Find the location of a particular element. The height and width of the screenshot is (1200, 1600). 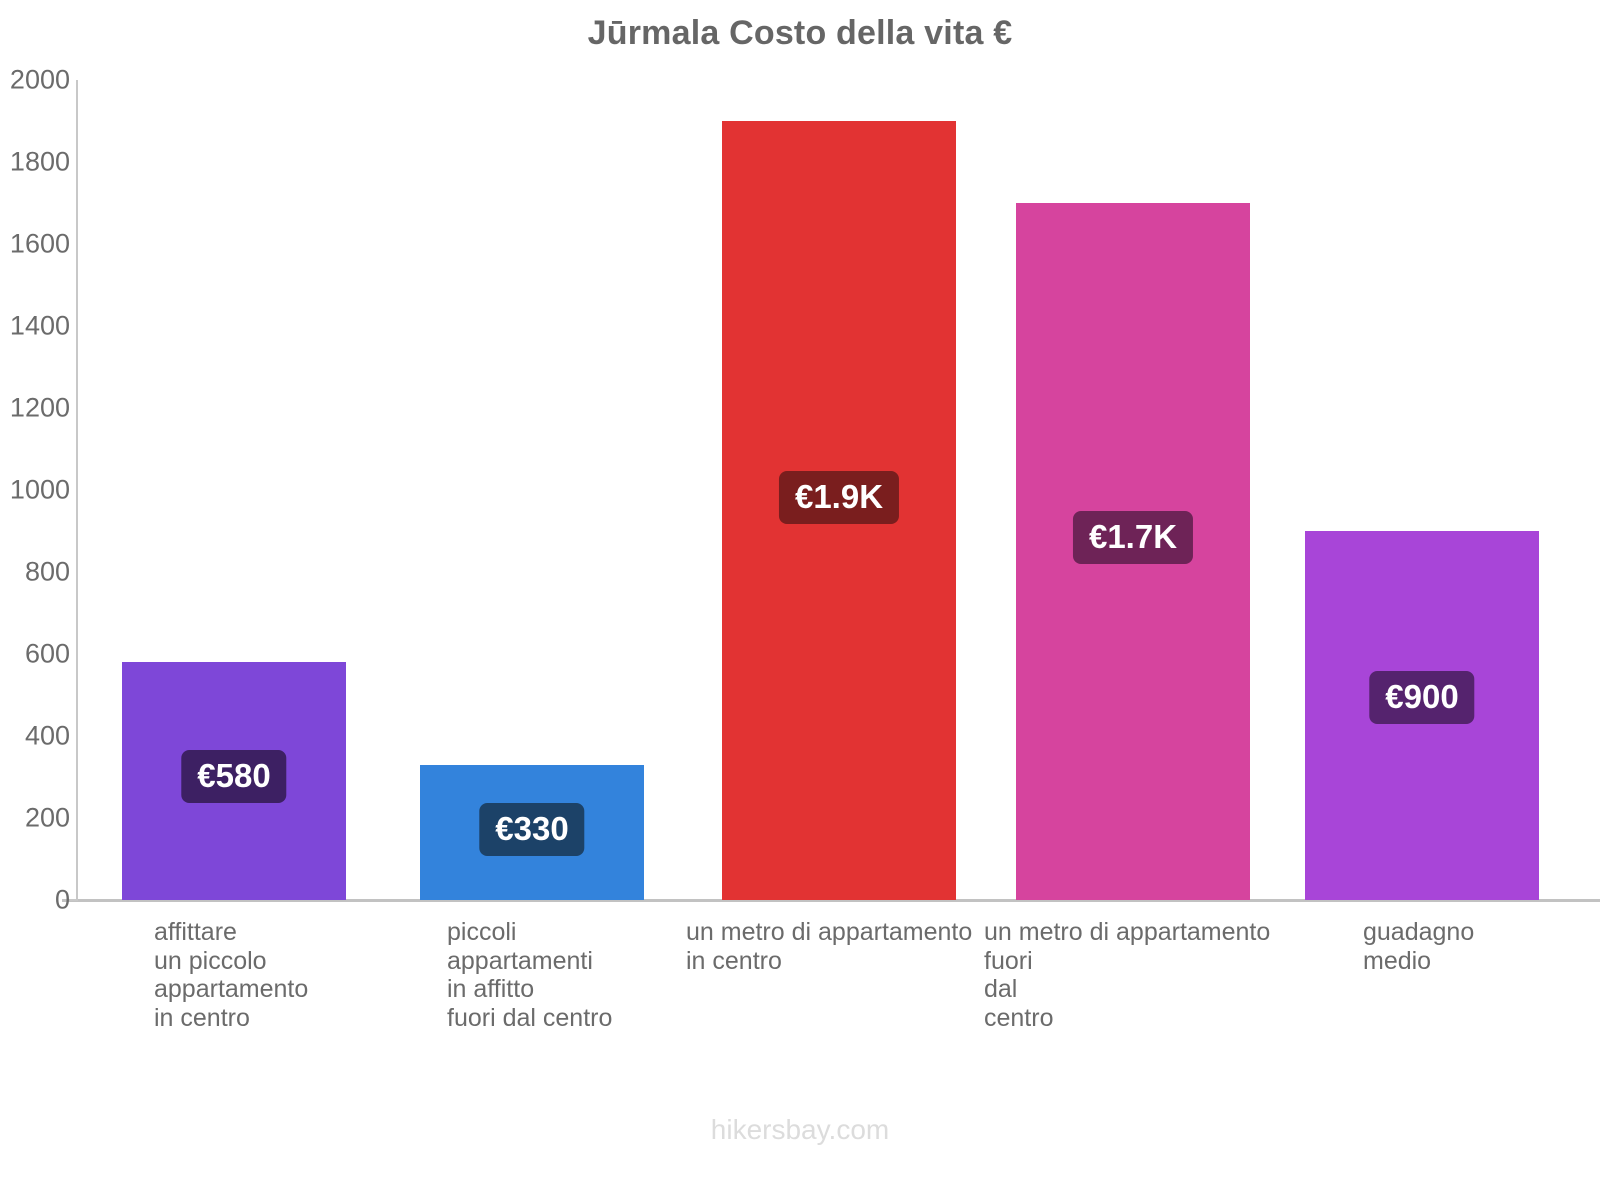

y-tick-mark is located at coordinates (74, 900).